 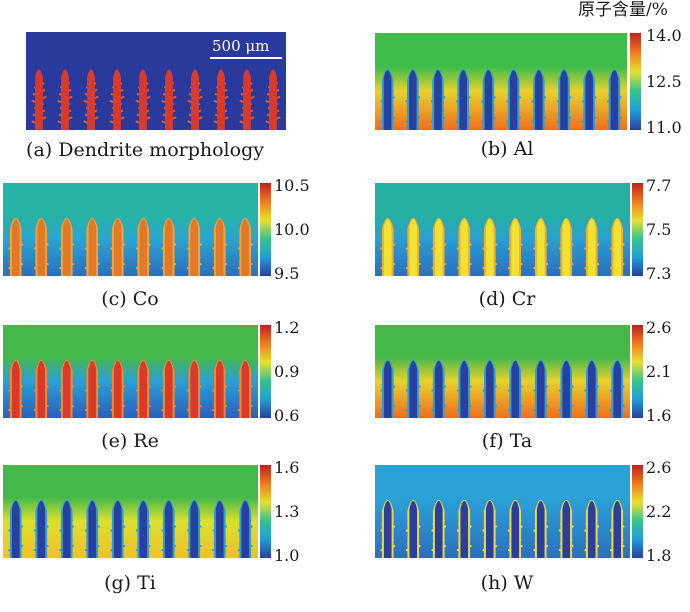 I want to click on al-tick-mid: 12.5, so click(x=664, y=81).